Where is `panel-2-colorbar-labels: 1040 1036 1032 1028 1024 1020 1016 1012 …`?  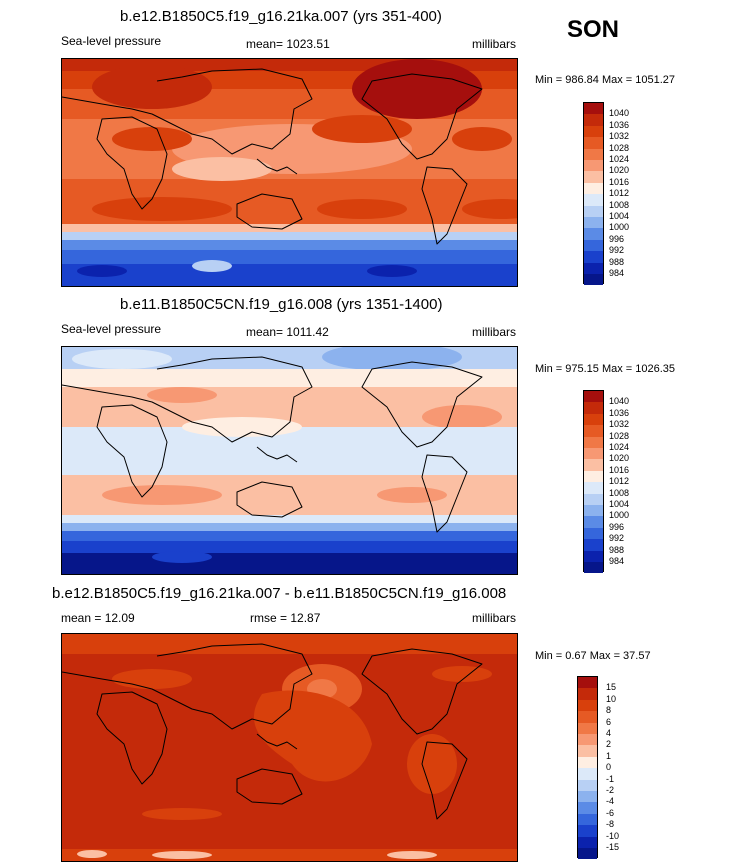 panel-2-colorbar-labels: 1040 1036 1032 1028 1024 1020 1016 1012 … is located at coordinates (629, 481).